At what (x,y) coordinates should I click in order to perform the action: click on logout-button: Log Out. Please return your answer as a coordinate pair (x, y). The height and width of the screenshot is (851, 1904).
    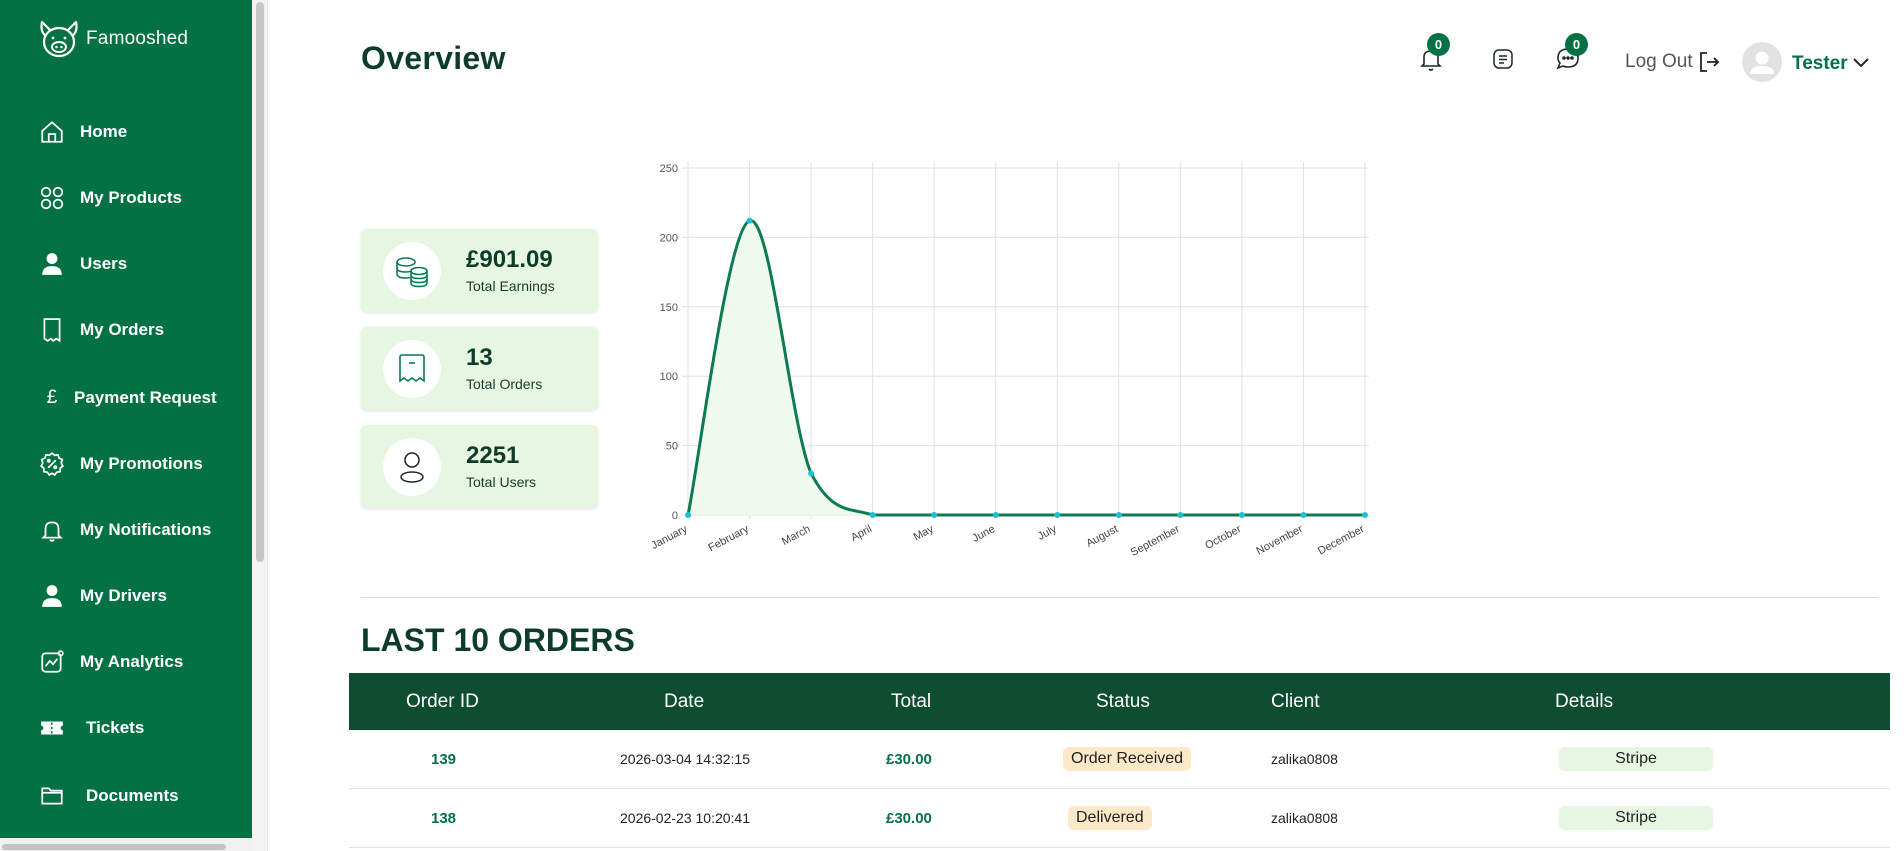
    Looking at the image, I should click on (1673, 62).